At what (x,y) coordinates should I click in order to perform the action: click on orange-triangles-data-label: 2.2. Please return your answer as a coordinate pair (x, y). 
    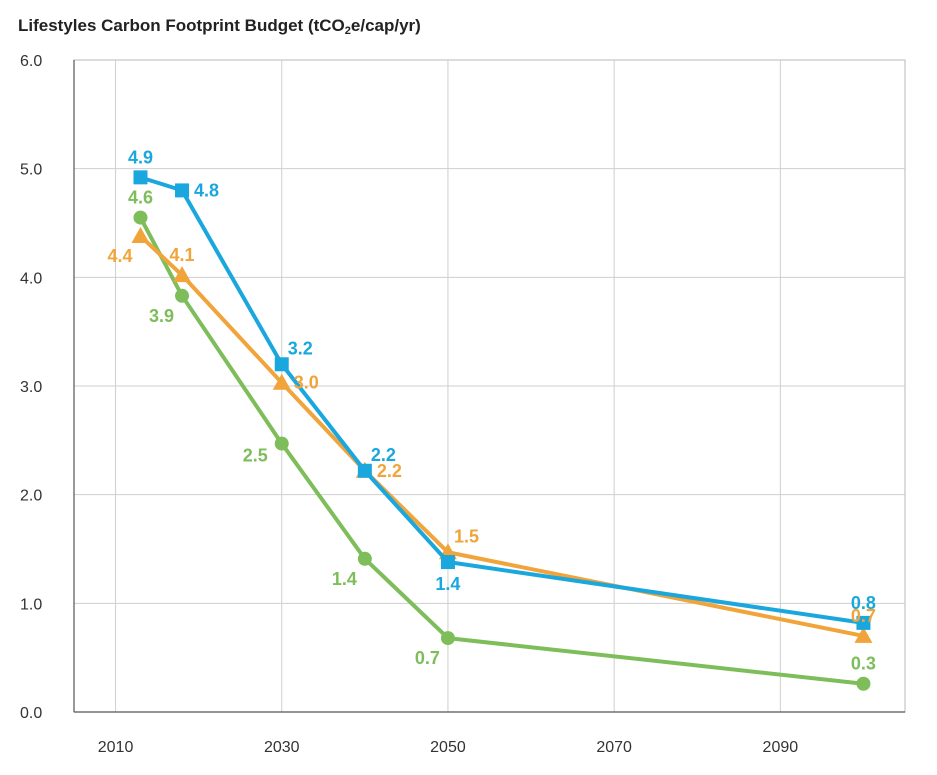
    Looking at the image, I should click on (389, 471).